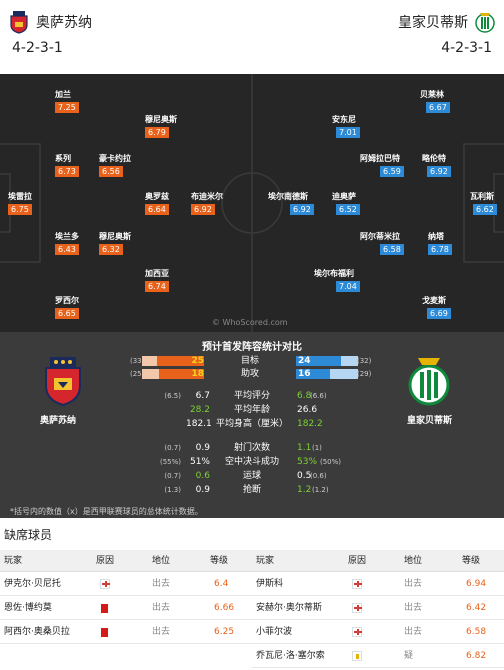 This screenshot has width=504, height=670. I want to click on away-player-st: 埃尔南德斯 6.92, so click(291, 203).